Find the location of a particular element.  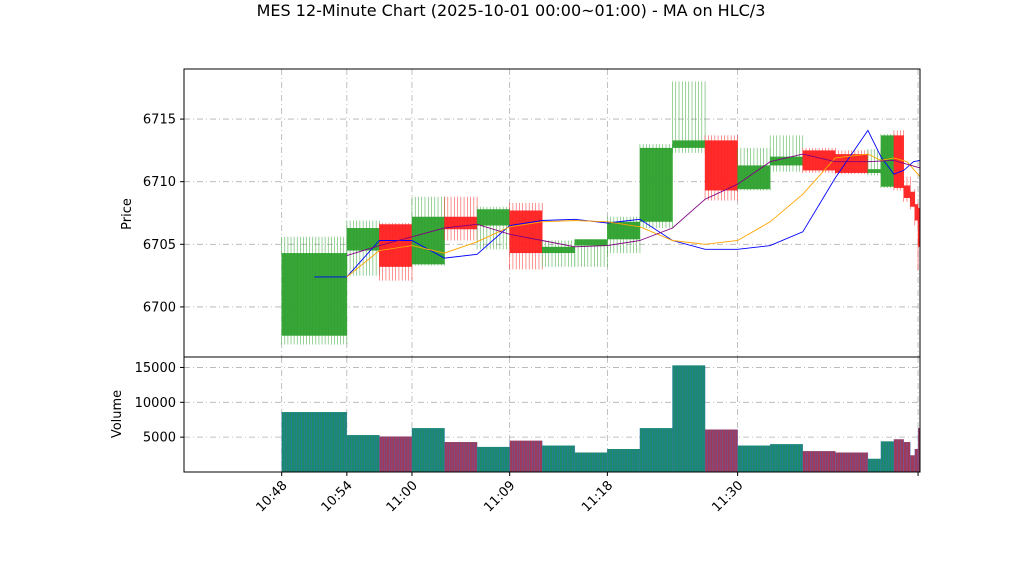

time-tick-label: 10:54 is located at coordinates (337, 496).